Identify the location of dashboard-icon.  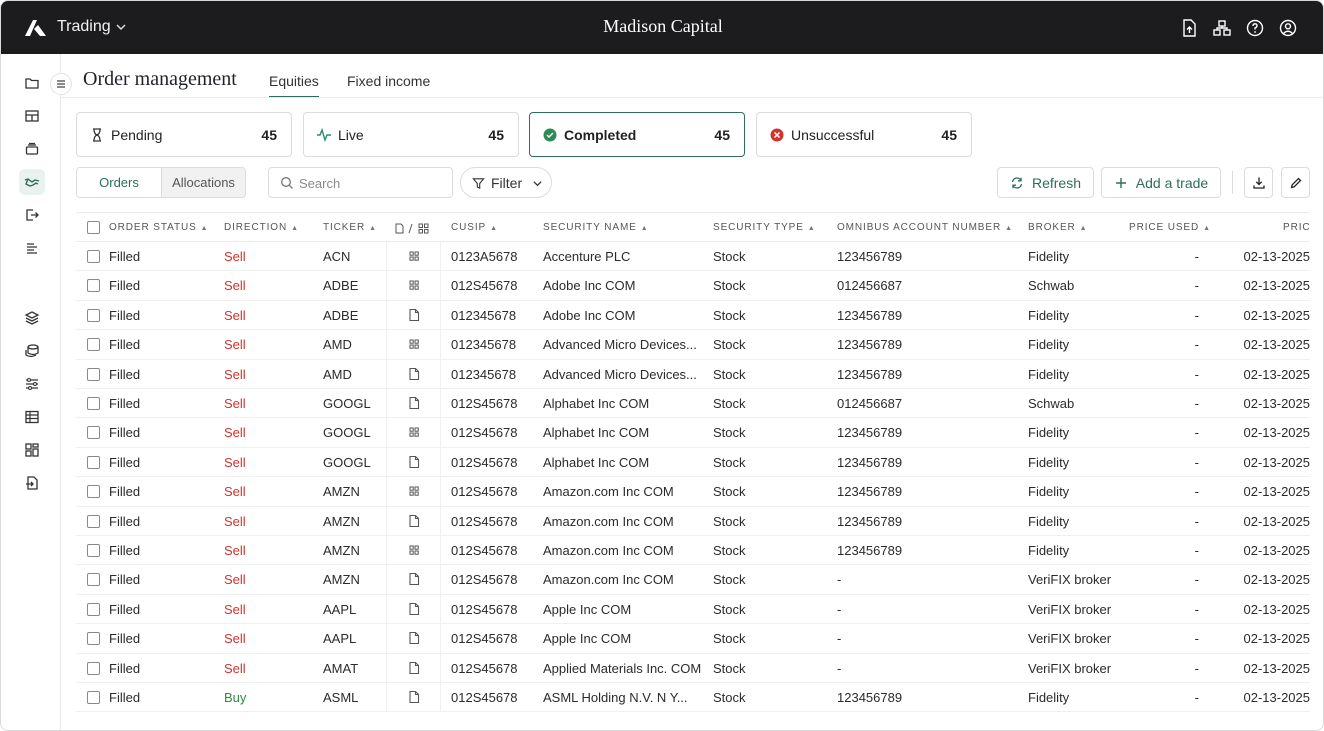
(32, 450).